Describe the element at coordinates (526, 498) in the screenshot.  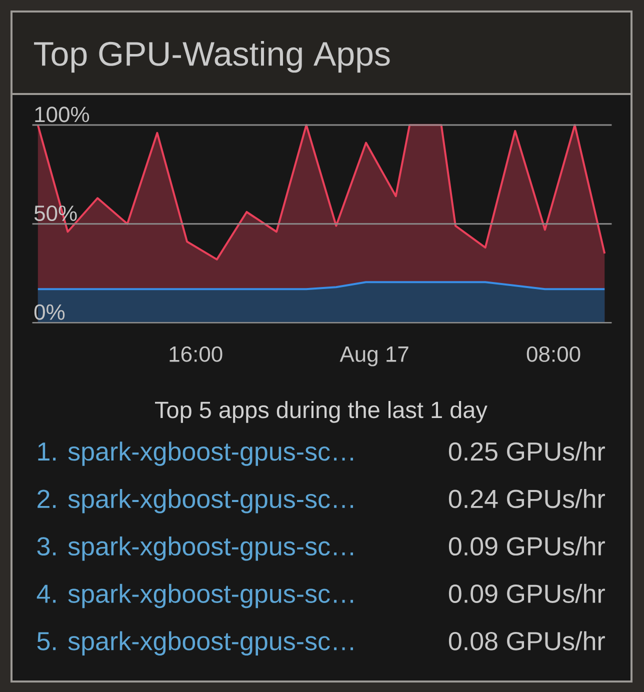
I see `text: 0.24 GPUs/hr` at that location.